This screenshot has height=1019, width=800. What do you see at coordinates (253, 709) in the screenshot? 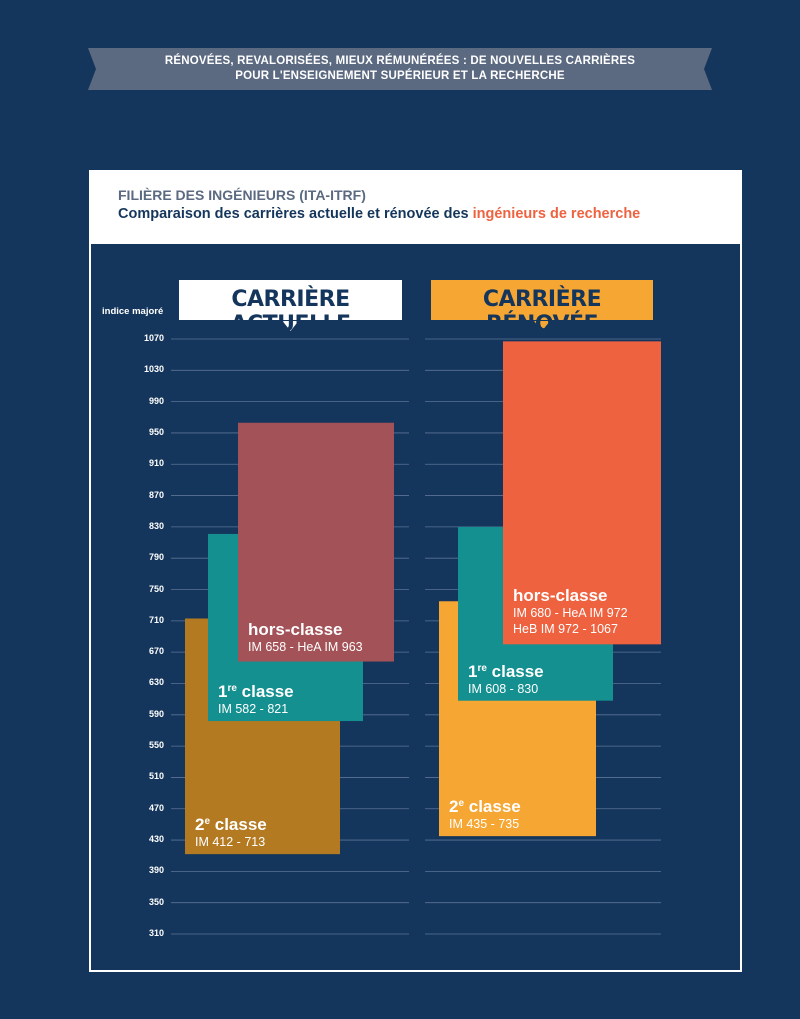
I see `index-range: IM 582 - 821` at bounding box center [253, 709].